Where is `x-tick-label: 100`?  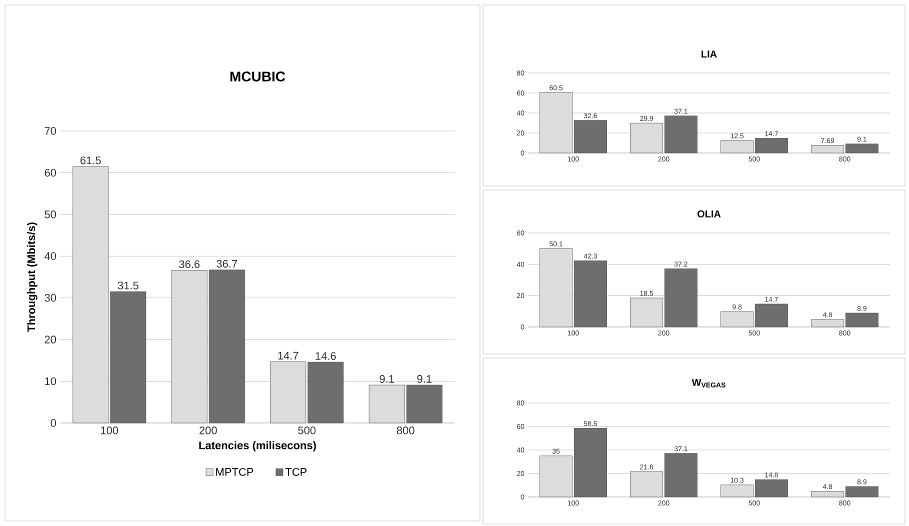 x-tick-label: 100 is located at coordinates (109, 430).